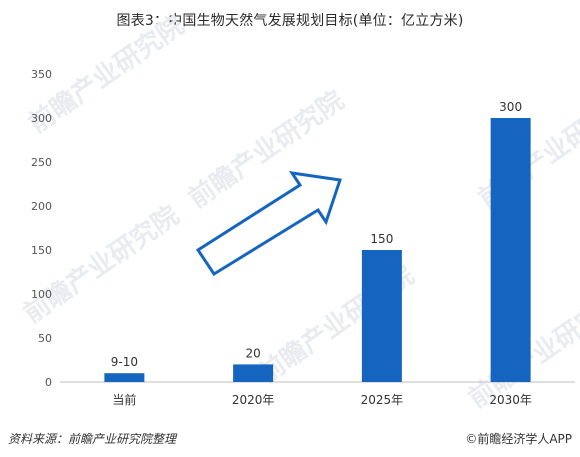 The image size is (580, 457). I want to click on brand-credit: ©前瞻经济学人APP, so click(518, 439).